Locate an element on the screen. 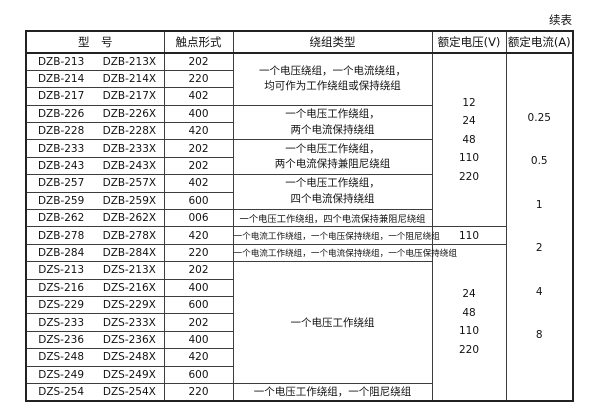  model-number: DZS-213X is located at coordinates (129, 270).